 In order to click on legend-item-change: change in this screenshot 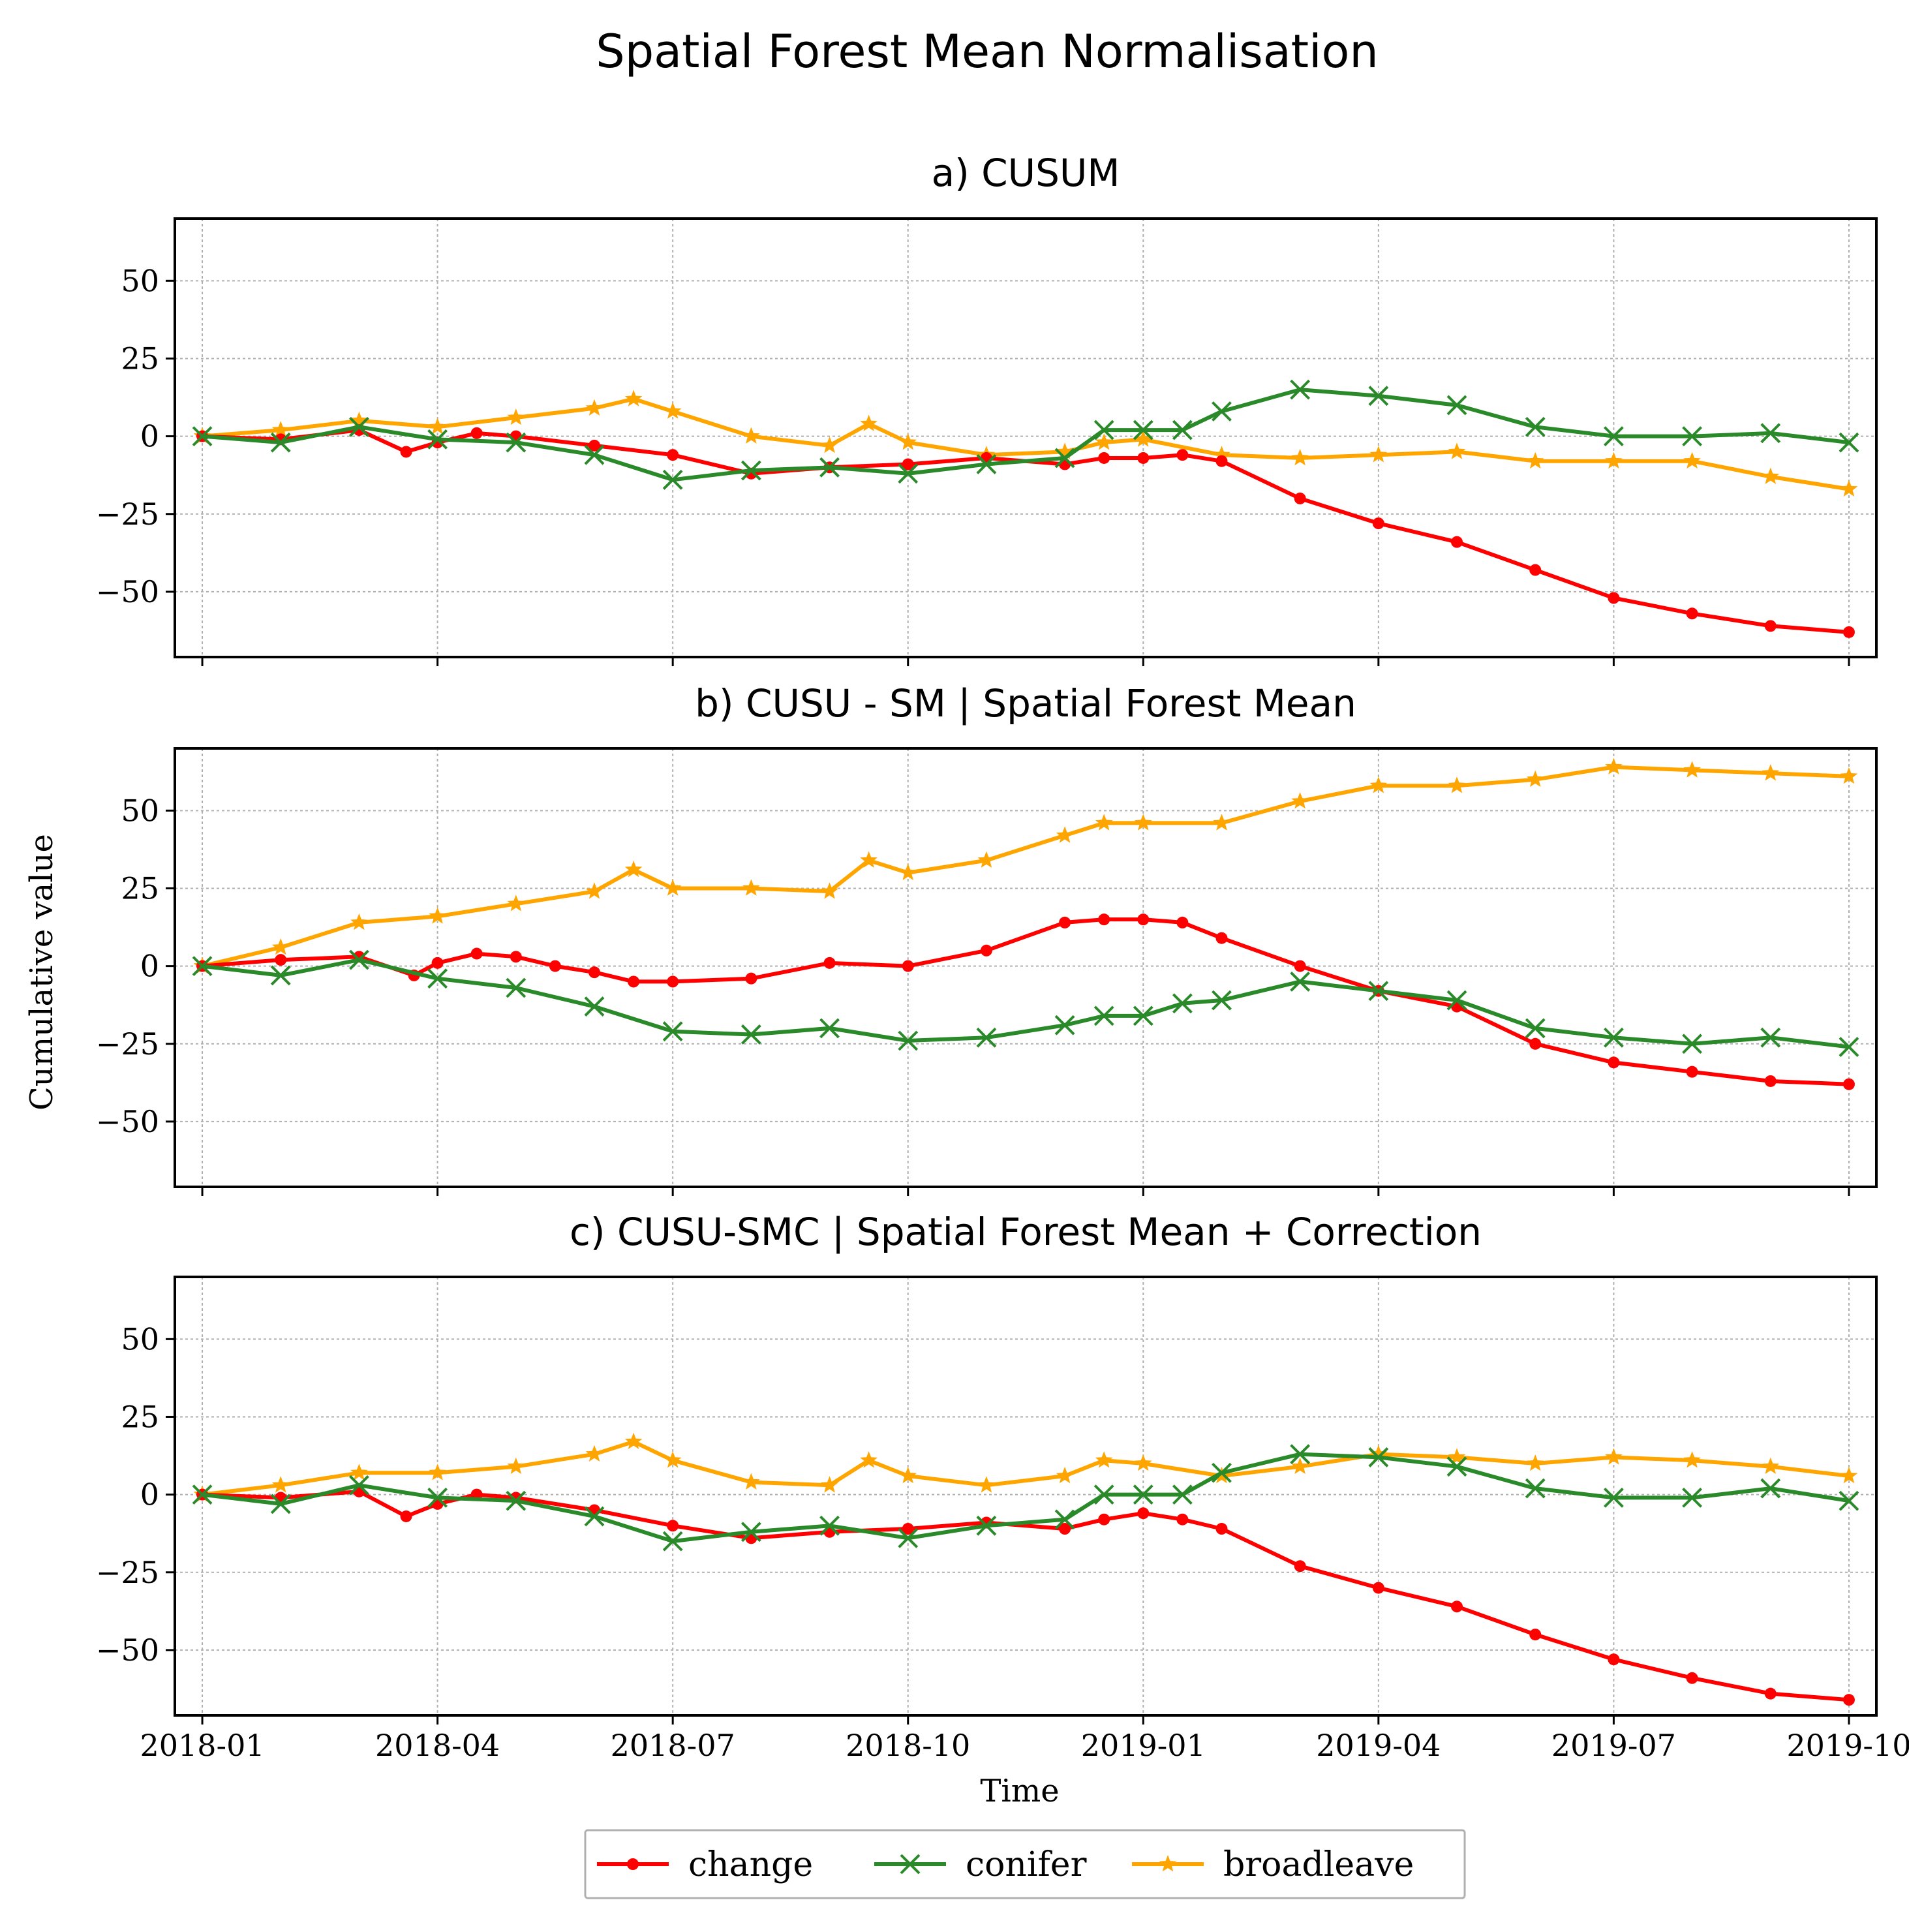, I will do `click(705, 1864)`.